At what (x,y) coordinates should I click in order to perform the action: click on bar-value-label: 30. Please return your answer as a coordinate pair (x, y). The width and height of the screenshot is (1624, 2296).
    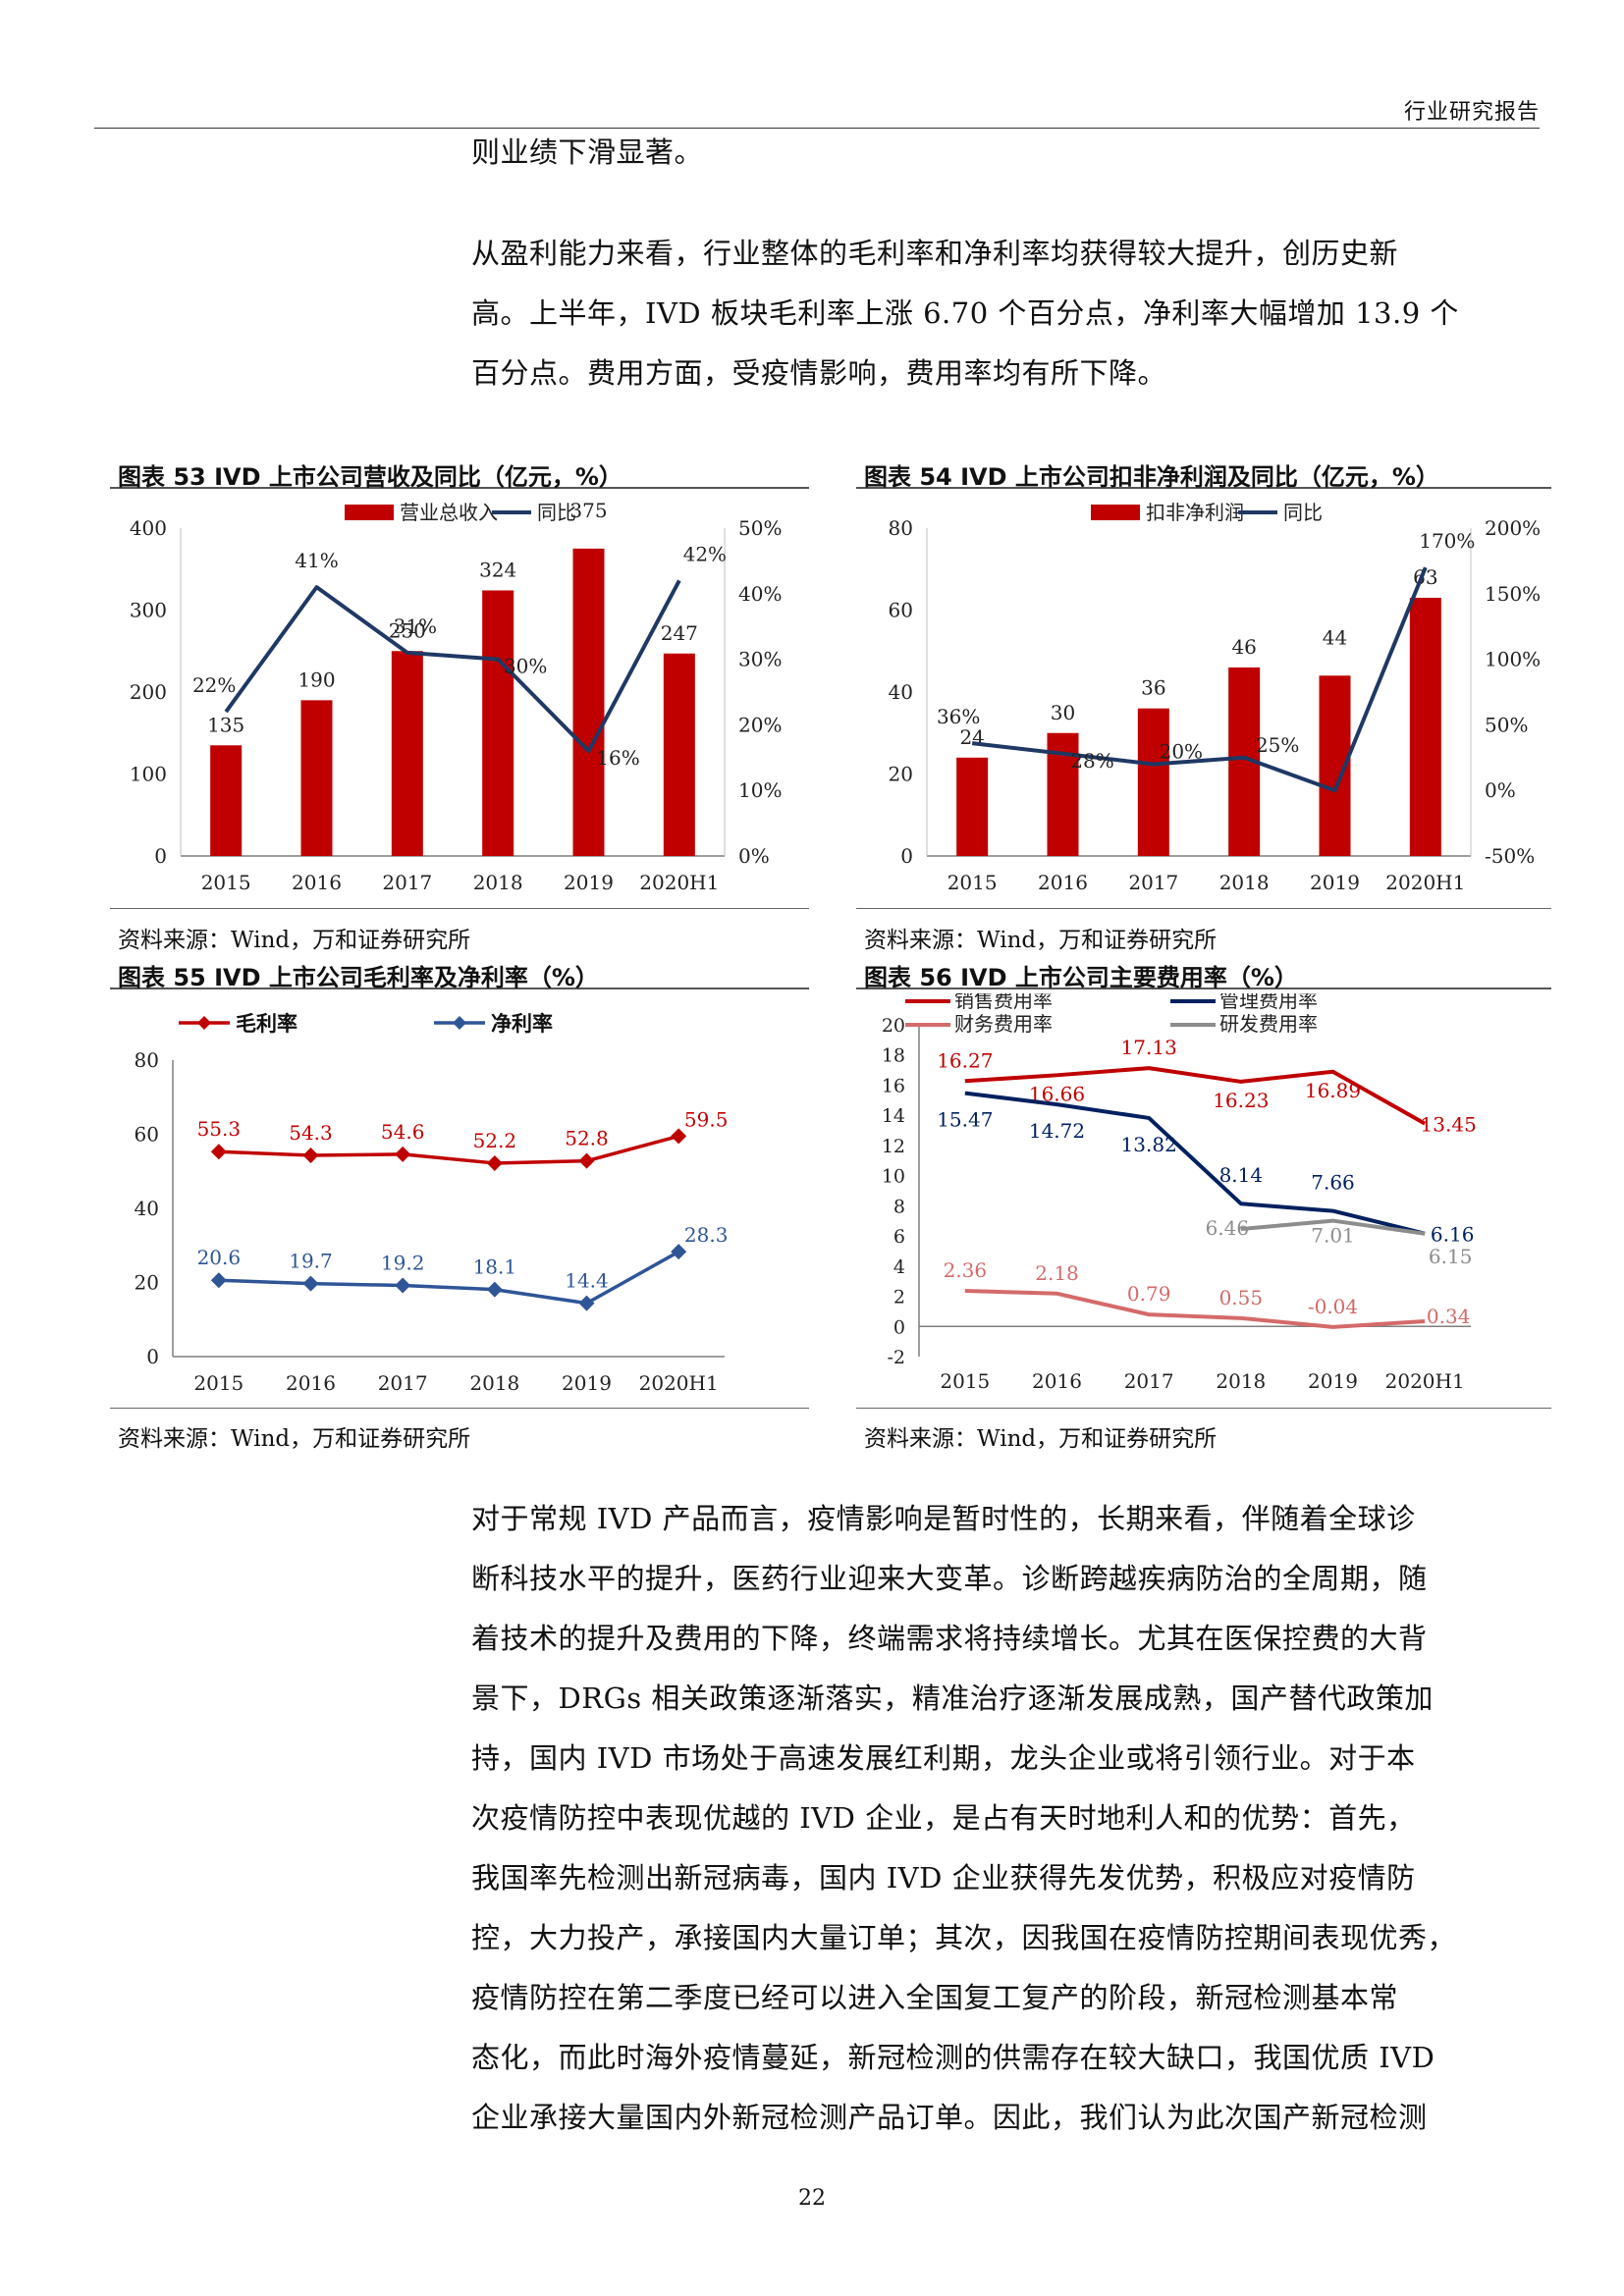
    Looking at the image, I should click on (1063, 713).